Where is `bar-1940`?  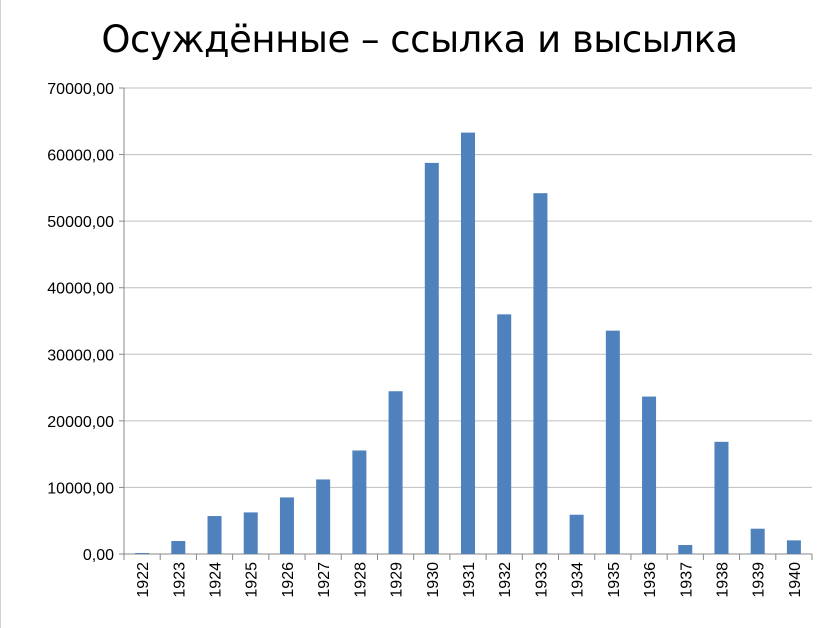
bar-1940 is located at coordinates (793, 547).